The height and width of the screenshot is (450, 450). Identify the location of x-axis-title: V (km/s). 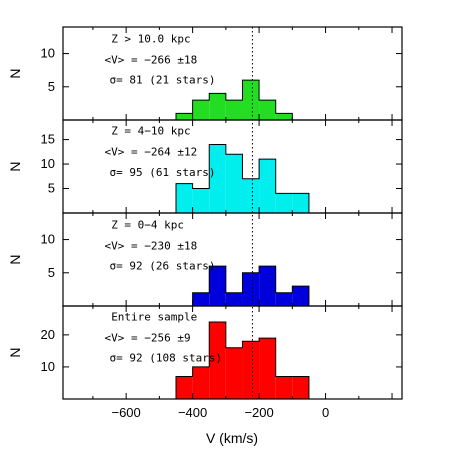
(232, 438).